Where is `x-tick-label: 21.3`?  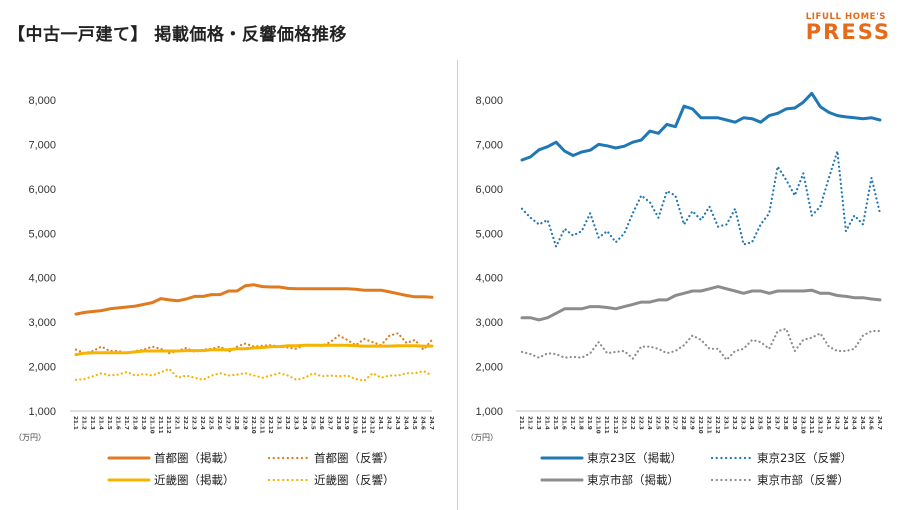
x-tick-label: 21.3 is located at coordinates (538, 423).